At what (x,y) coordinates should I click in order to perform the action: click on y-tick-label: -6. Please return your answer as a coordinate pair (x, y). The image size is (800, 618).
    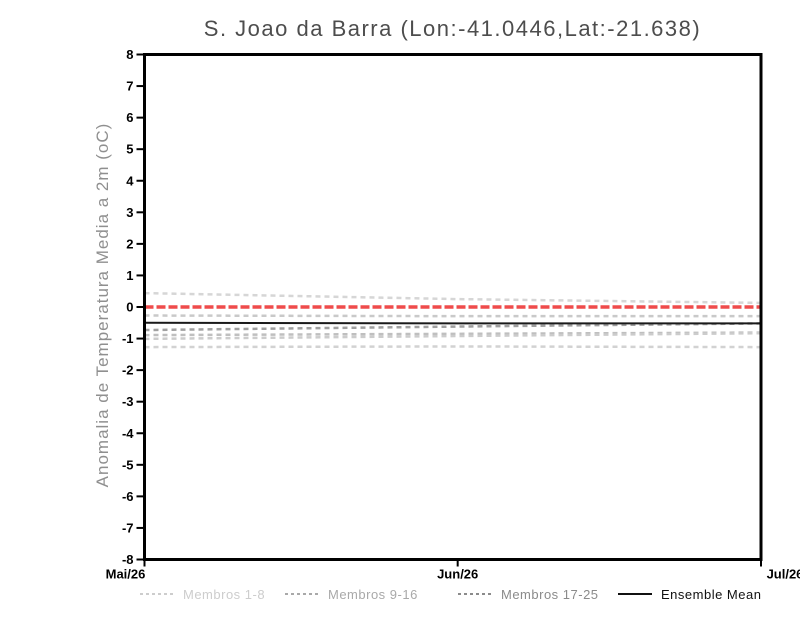
    Looking at the image, I should click on (128, 496).